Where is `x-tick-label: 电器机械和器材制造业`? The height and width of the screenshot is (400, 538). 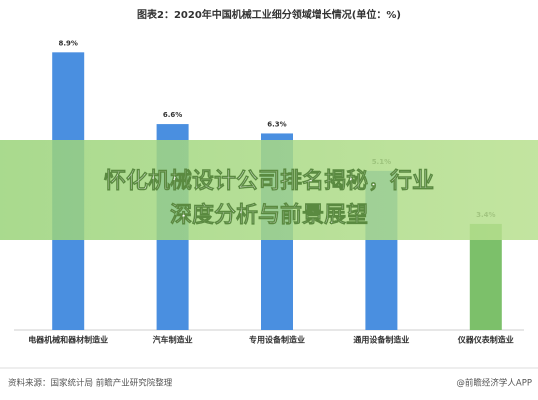
x-tick-label: 电器机械和器材制造业 is located at coordinates (68, 340).